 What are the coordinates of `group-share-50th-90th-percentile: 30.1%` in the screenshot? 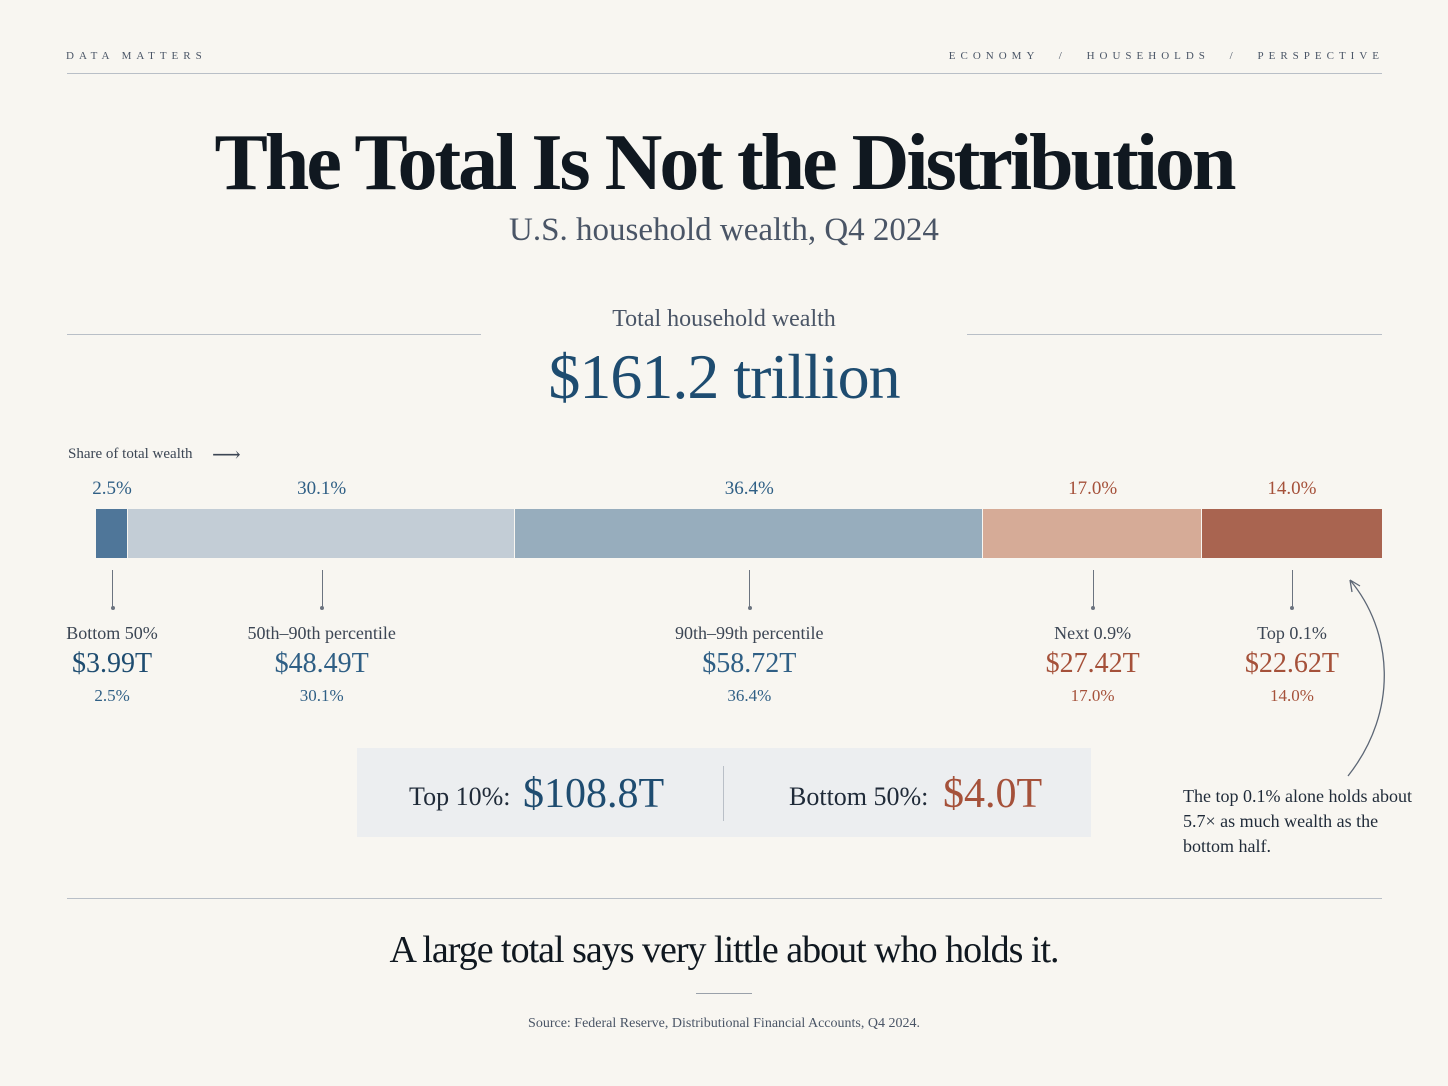 It's located at (321, 695).